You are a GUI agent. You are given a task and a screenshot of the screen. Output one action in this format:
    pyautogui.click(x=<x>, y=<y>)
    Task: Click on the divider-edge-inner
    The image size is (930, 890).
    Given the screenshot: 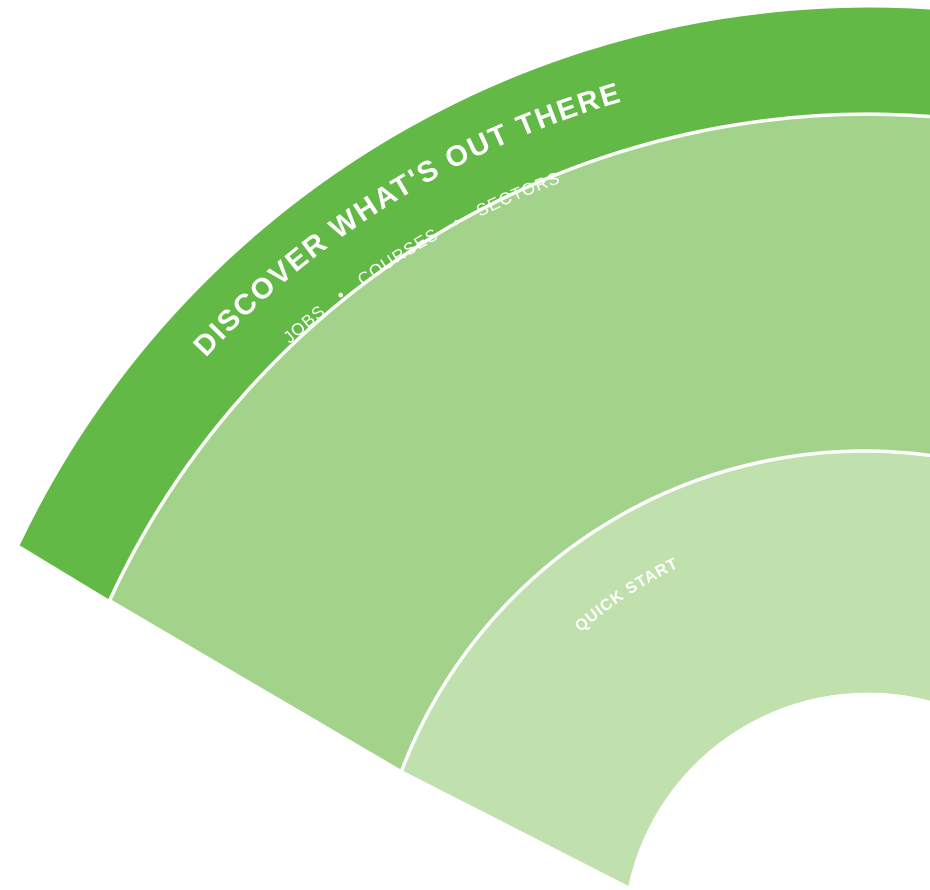 What is the action you would take?
    pyautogui.click(x=515, y=829)
    